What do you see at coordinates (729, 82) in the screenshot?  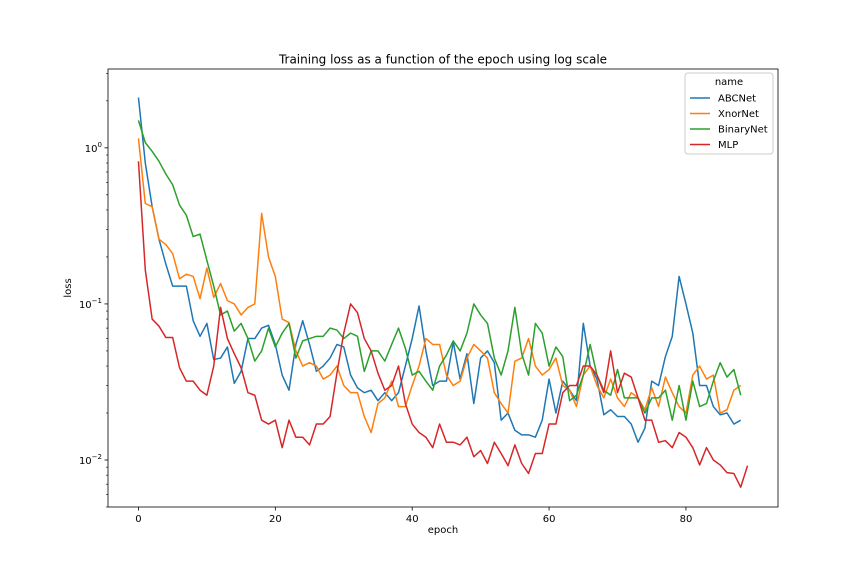 I see `legend-title: name` at bounding box center [729, 82].